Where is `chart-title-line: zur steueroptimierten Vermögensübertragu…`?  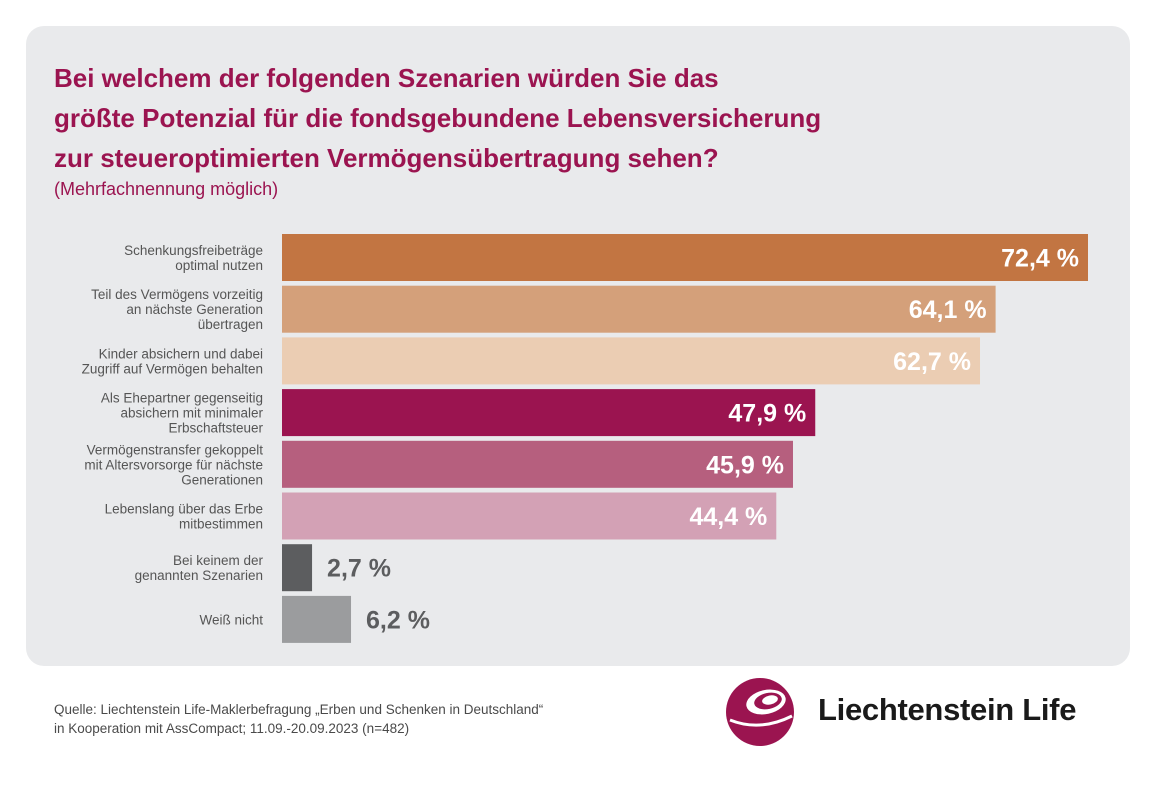
chart-title-line: zur steueroptimierten Vermögensübertragu… is located at coordinates (386, 158).